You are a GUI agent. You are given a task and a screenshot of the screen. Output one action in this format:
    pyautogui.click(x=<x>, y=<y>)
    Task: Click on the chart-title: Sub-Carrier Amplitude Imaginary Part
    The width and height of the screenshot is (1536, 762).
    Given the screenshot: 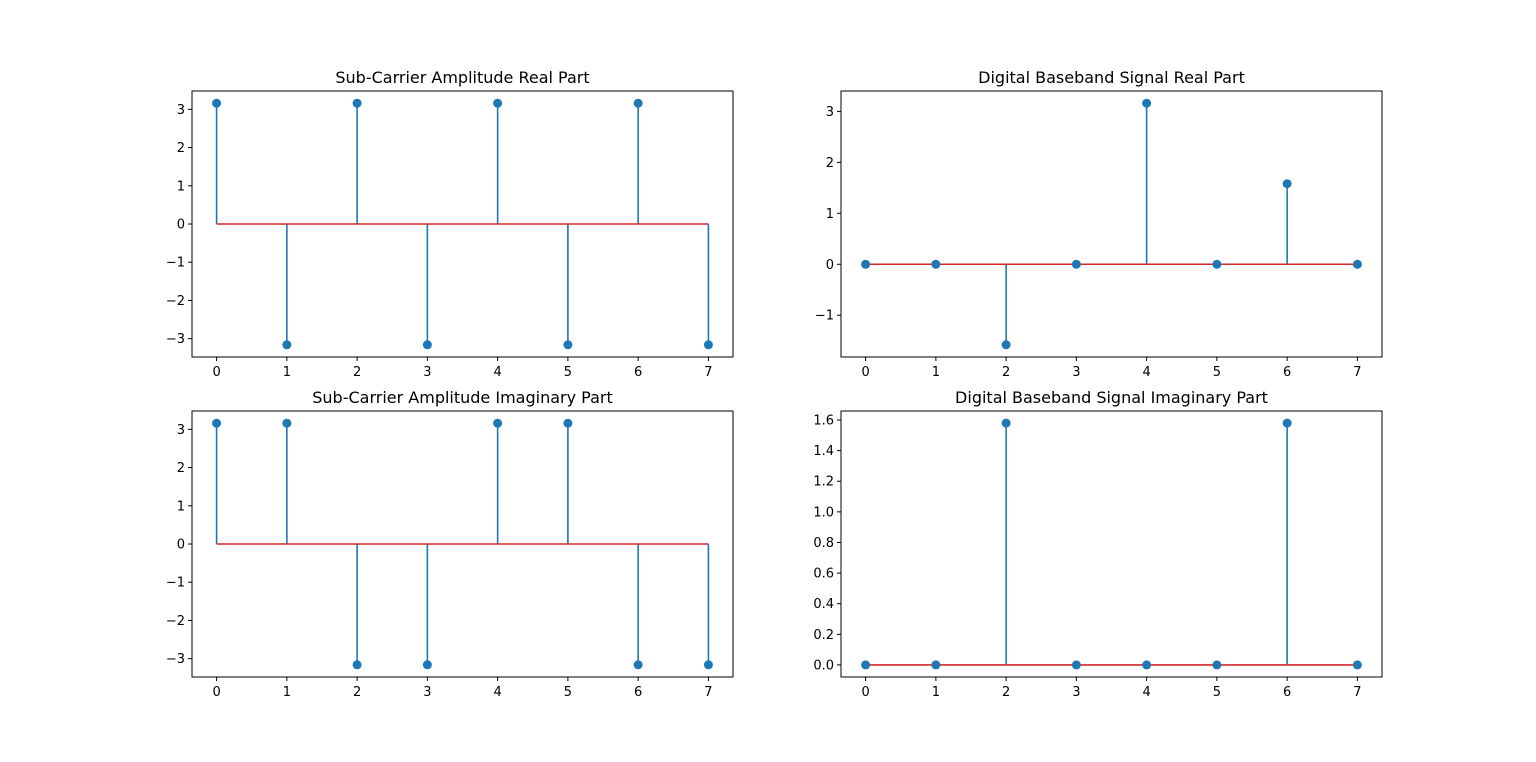 What is the action you would take?
    pyautogui.click(x=462, y=397)
    